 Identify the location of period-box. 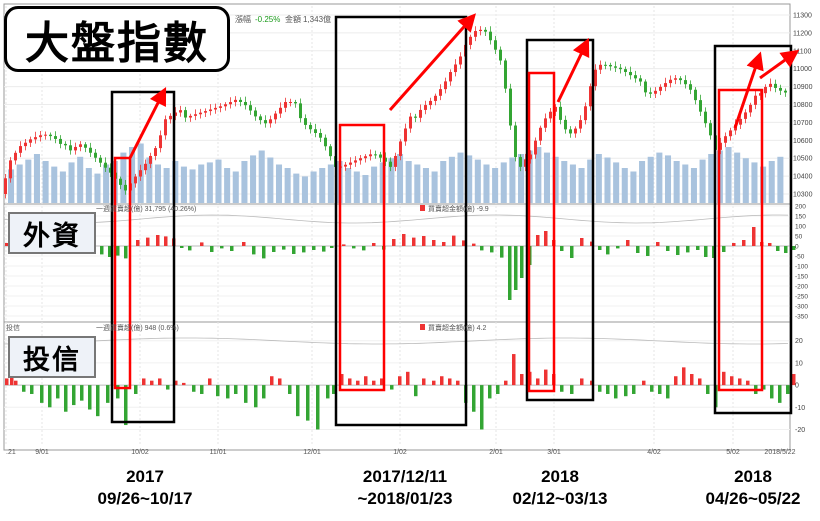
(753, 229).